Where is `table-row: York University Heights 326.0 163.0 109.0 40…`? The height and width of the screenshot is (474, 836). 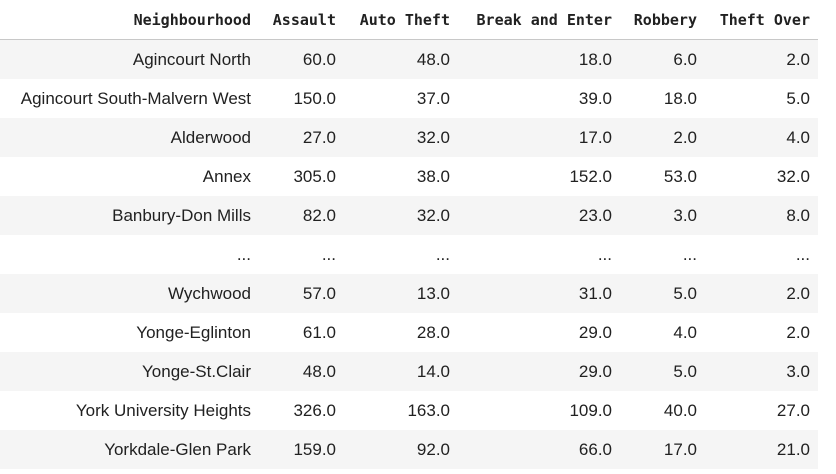
table-row: York University Heights 326.0 163.0 109.0 40… is located at coordinates (409, 410).